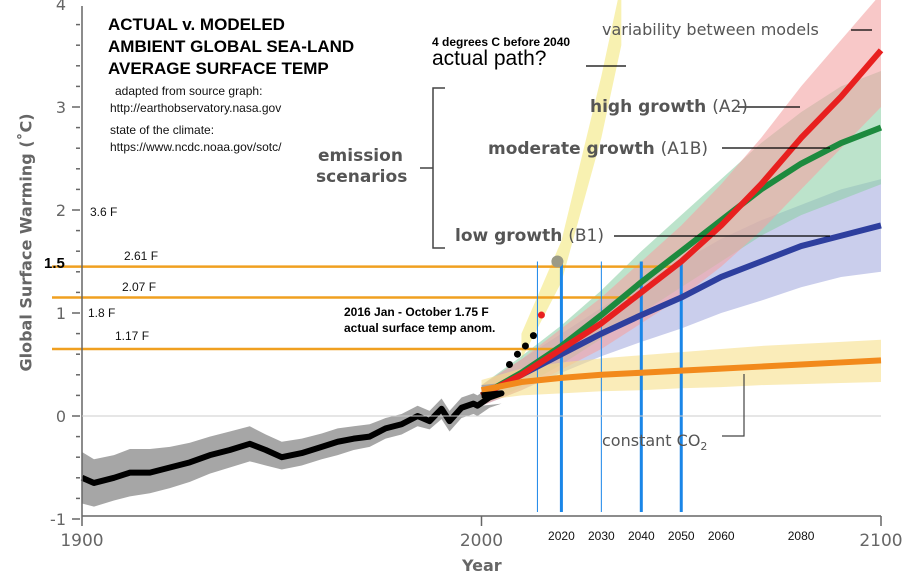 The width and height of the screenshot is (916, 575). I want to click on title-line-2: AMBIENT GLOBAL SEA-LAND, so click(231, 46).